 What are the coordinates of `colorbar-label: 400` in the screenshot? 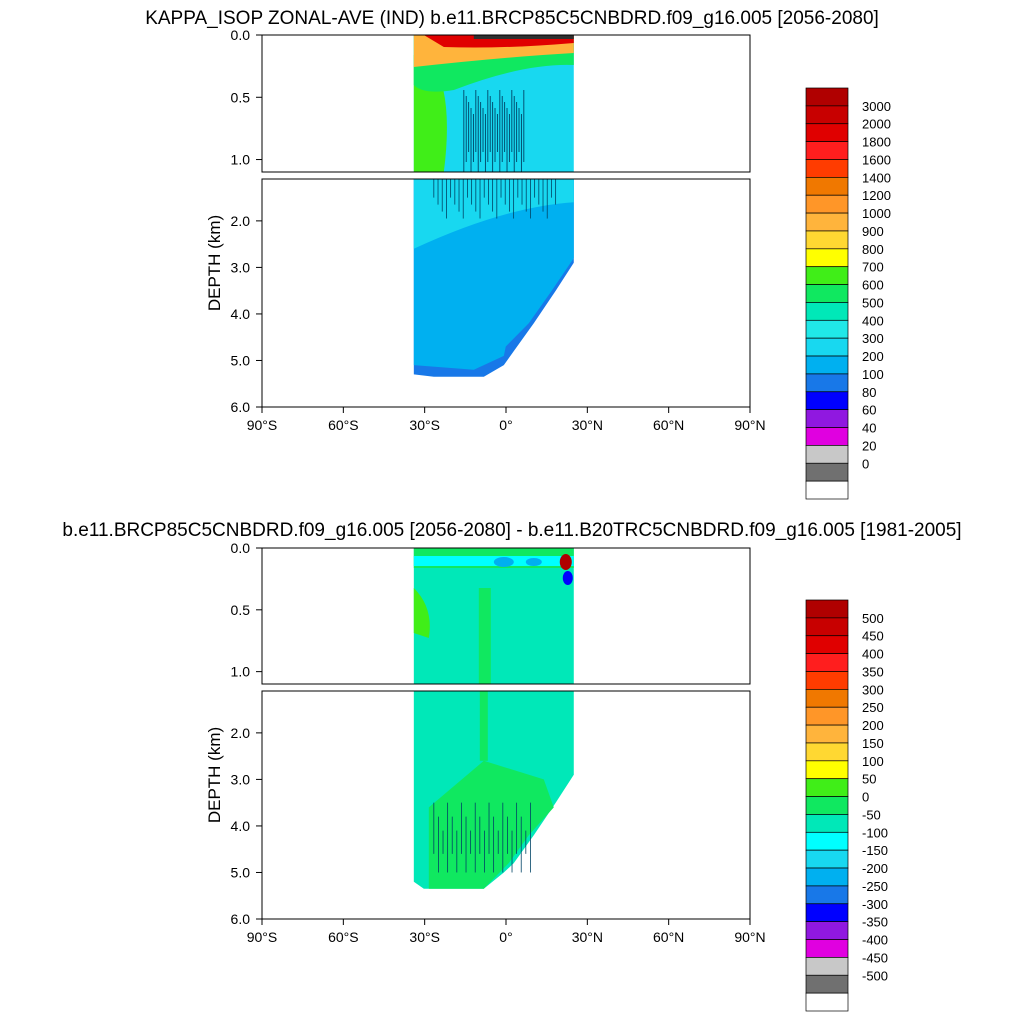 It's located at (873, 654).